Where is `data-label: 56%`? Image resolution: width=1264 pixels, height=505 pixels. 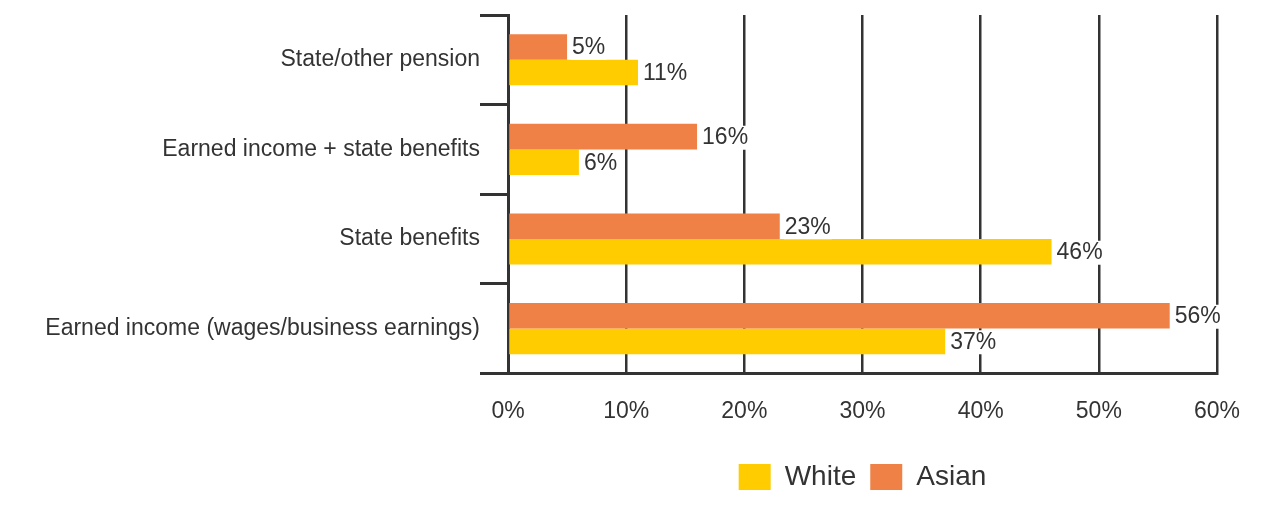 data-label: 56% is located at coordinates (1197, 315).